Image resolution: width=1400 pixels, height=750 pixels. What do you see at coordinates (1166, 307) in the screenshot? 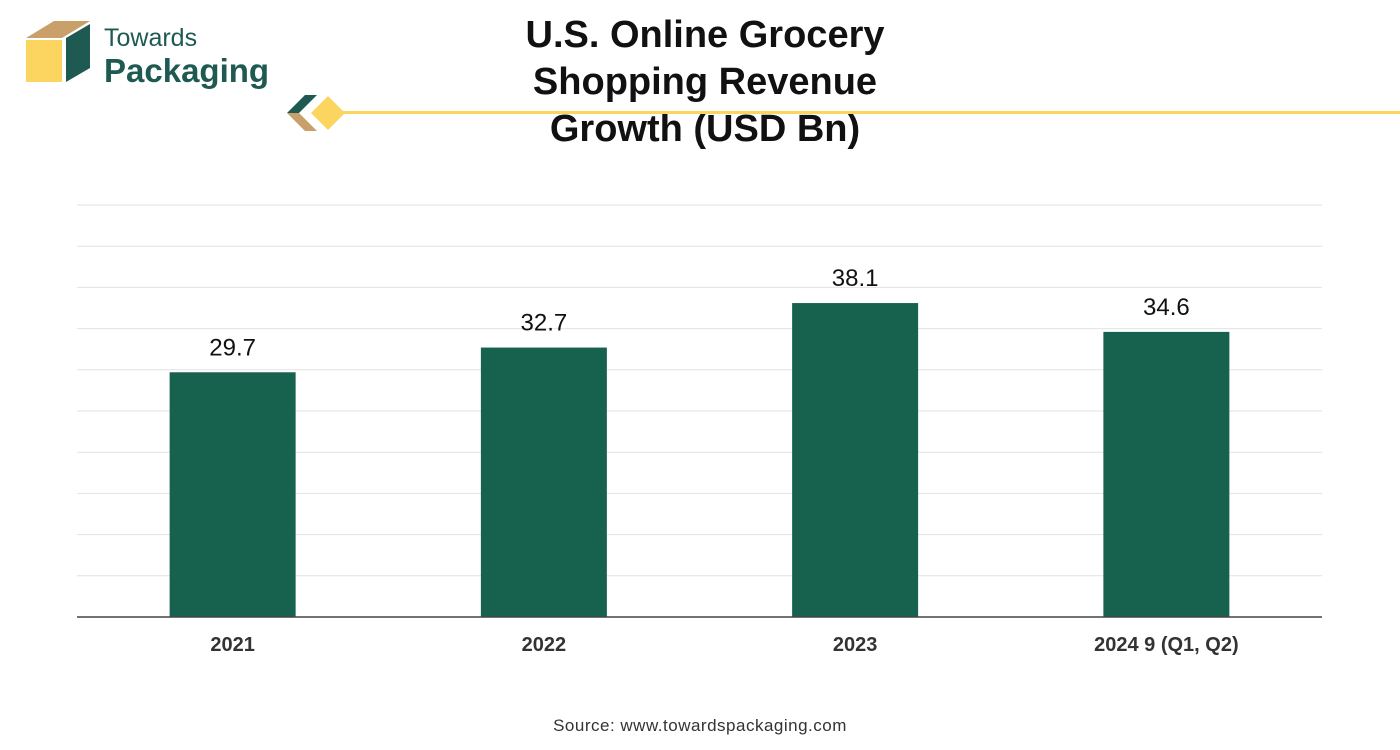
I see `data-label: 34.6` at bounding box center [1166, 307].